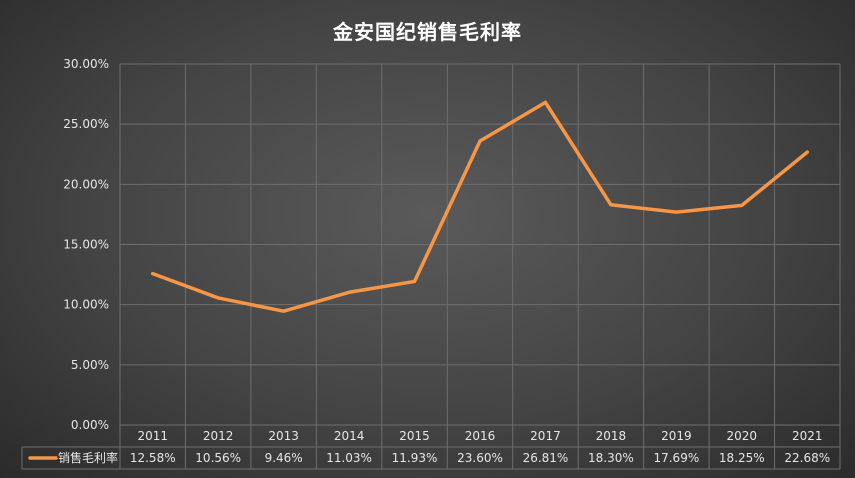 The image size is (855, 478). Describe the element at coordinates (415, 458) in the screenshot. I see `data-table-value: 11.93%` at that location.